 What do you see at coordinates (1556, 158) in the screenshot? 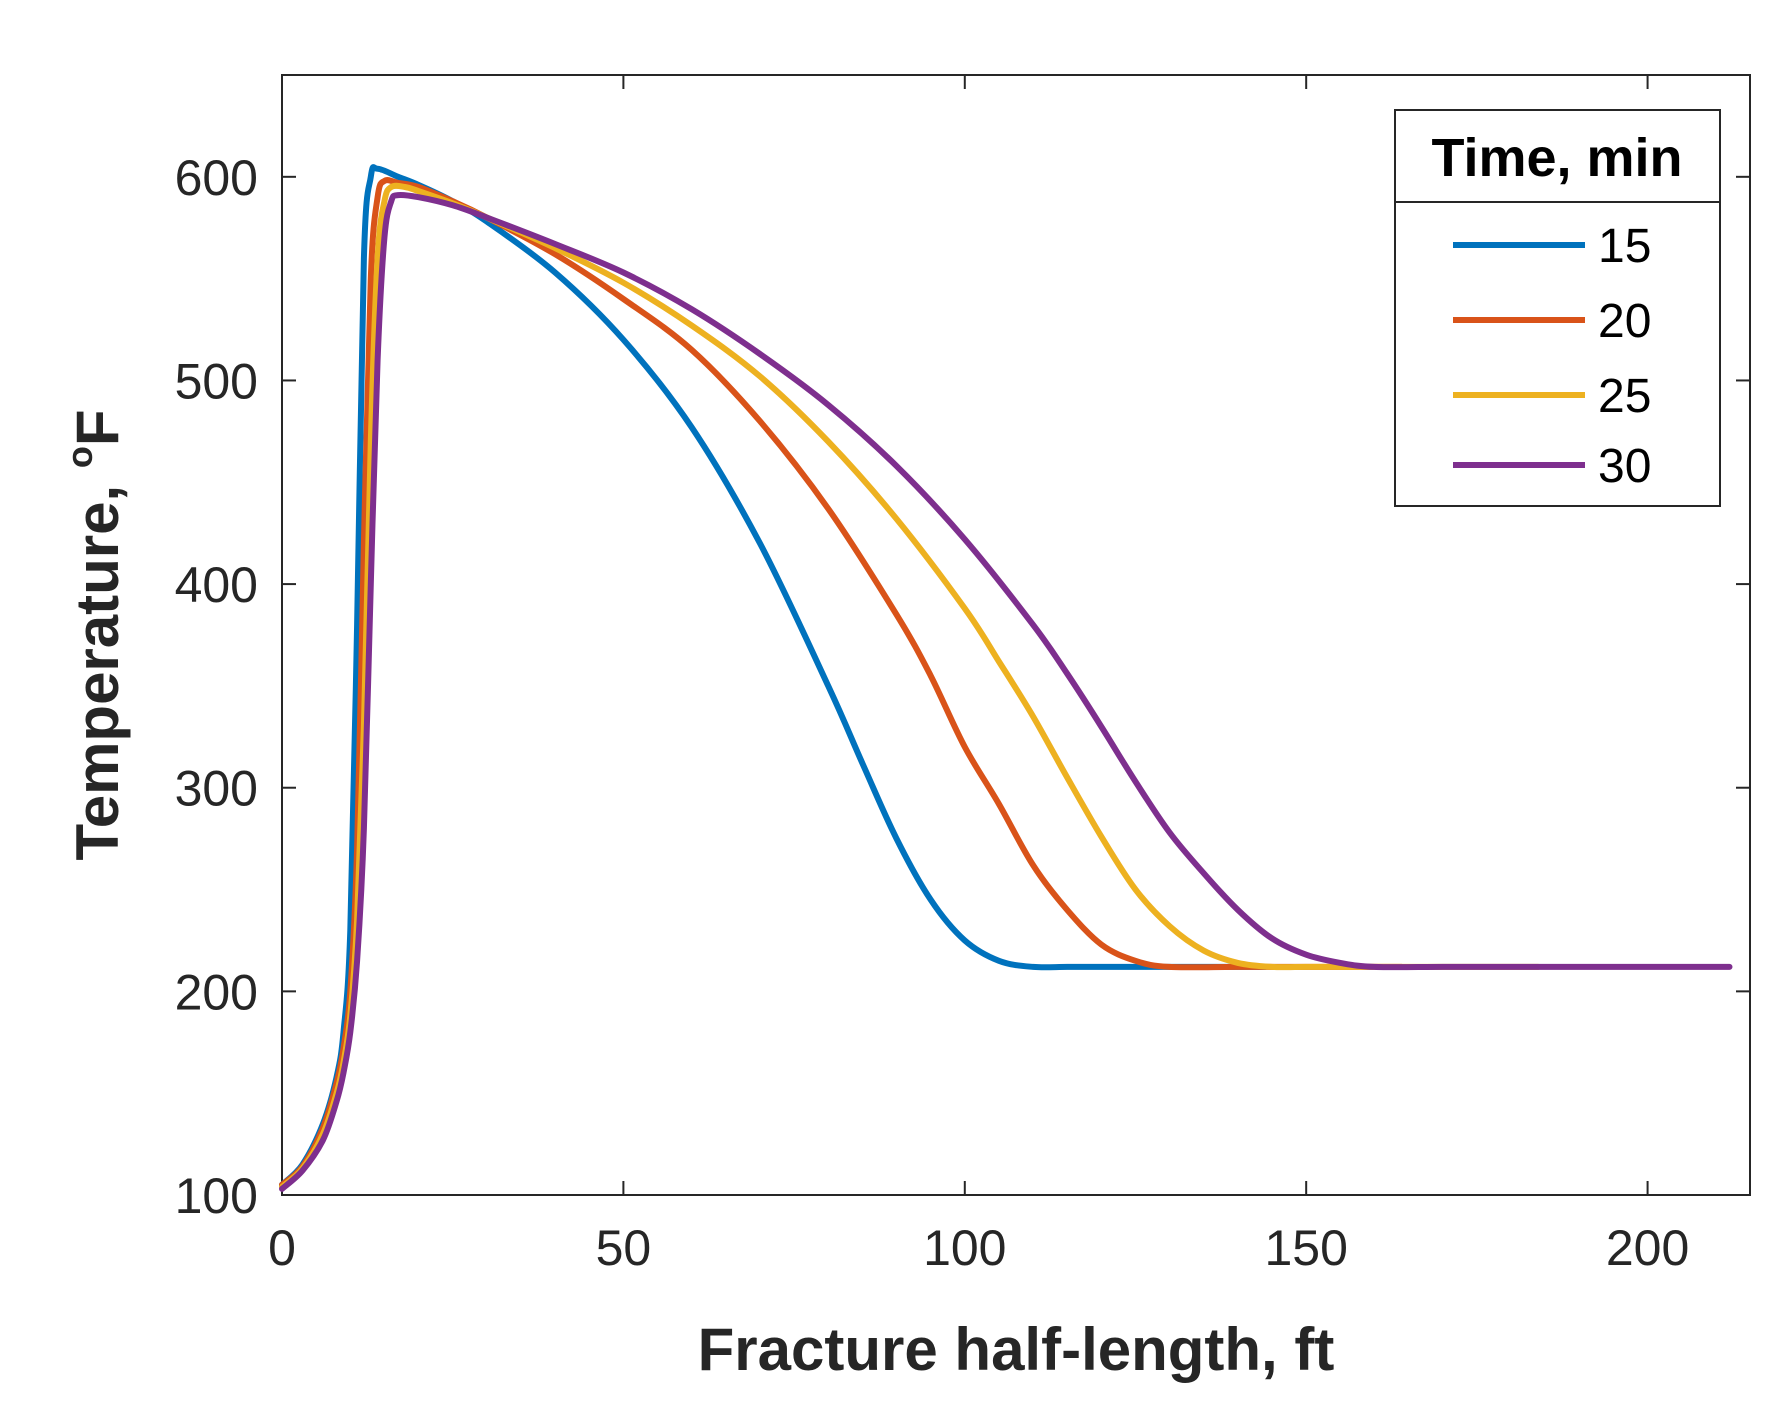
I see `legend-title: Time, min` at bounding box center [1556, 158].